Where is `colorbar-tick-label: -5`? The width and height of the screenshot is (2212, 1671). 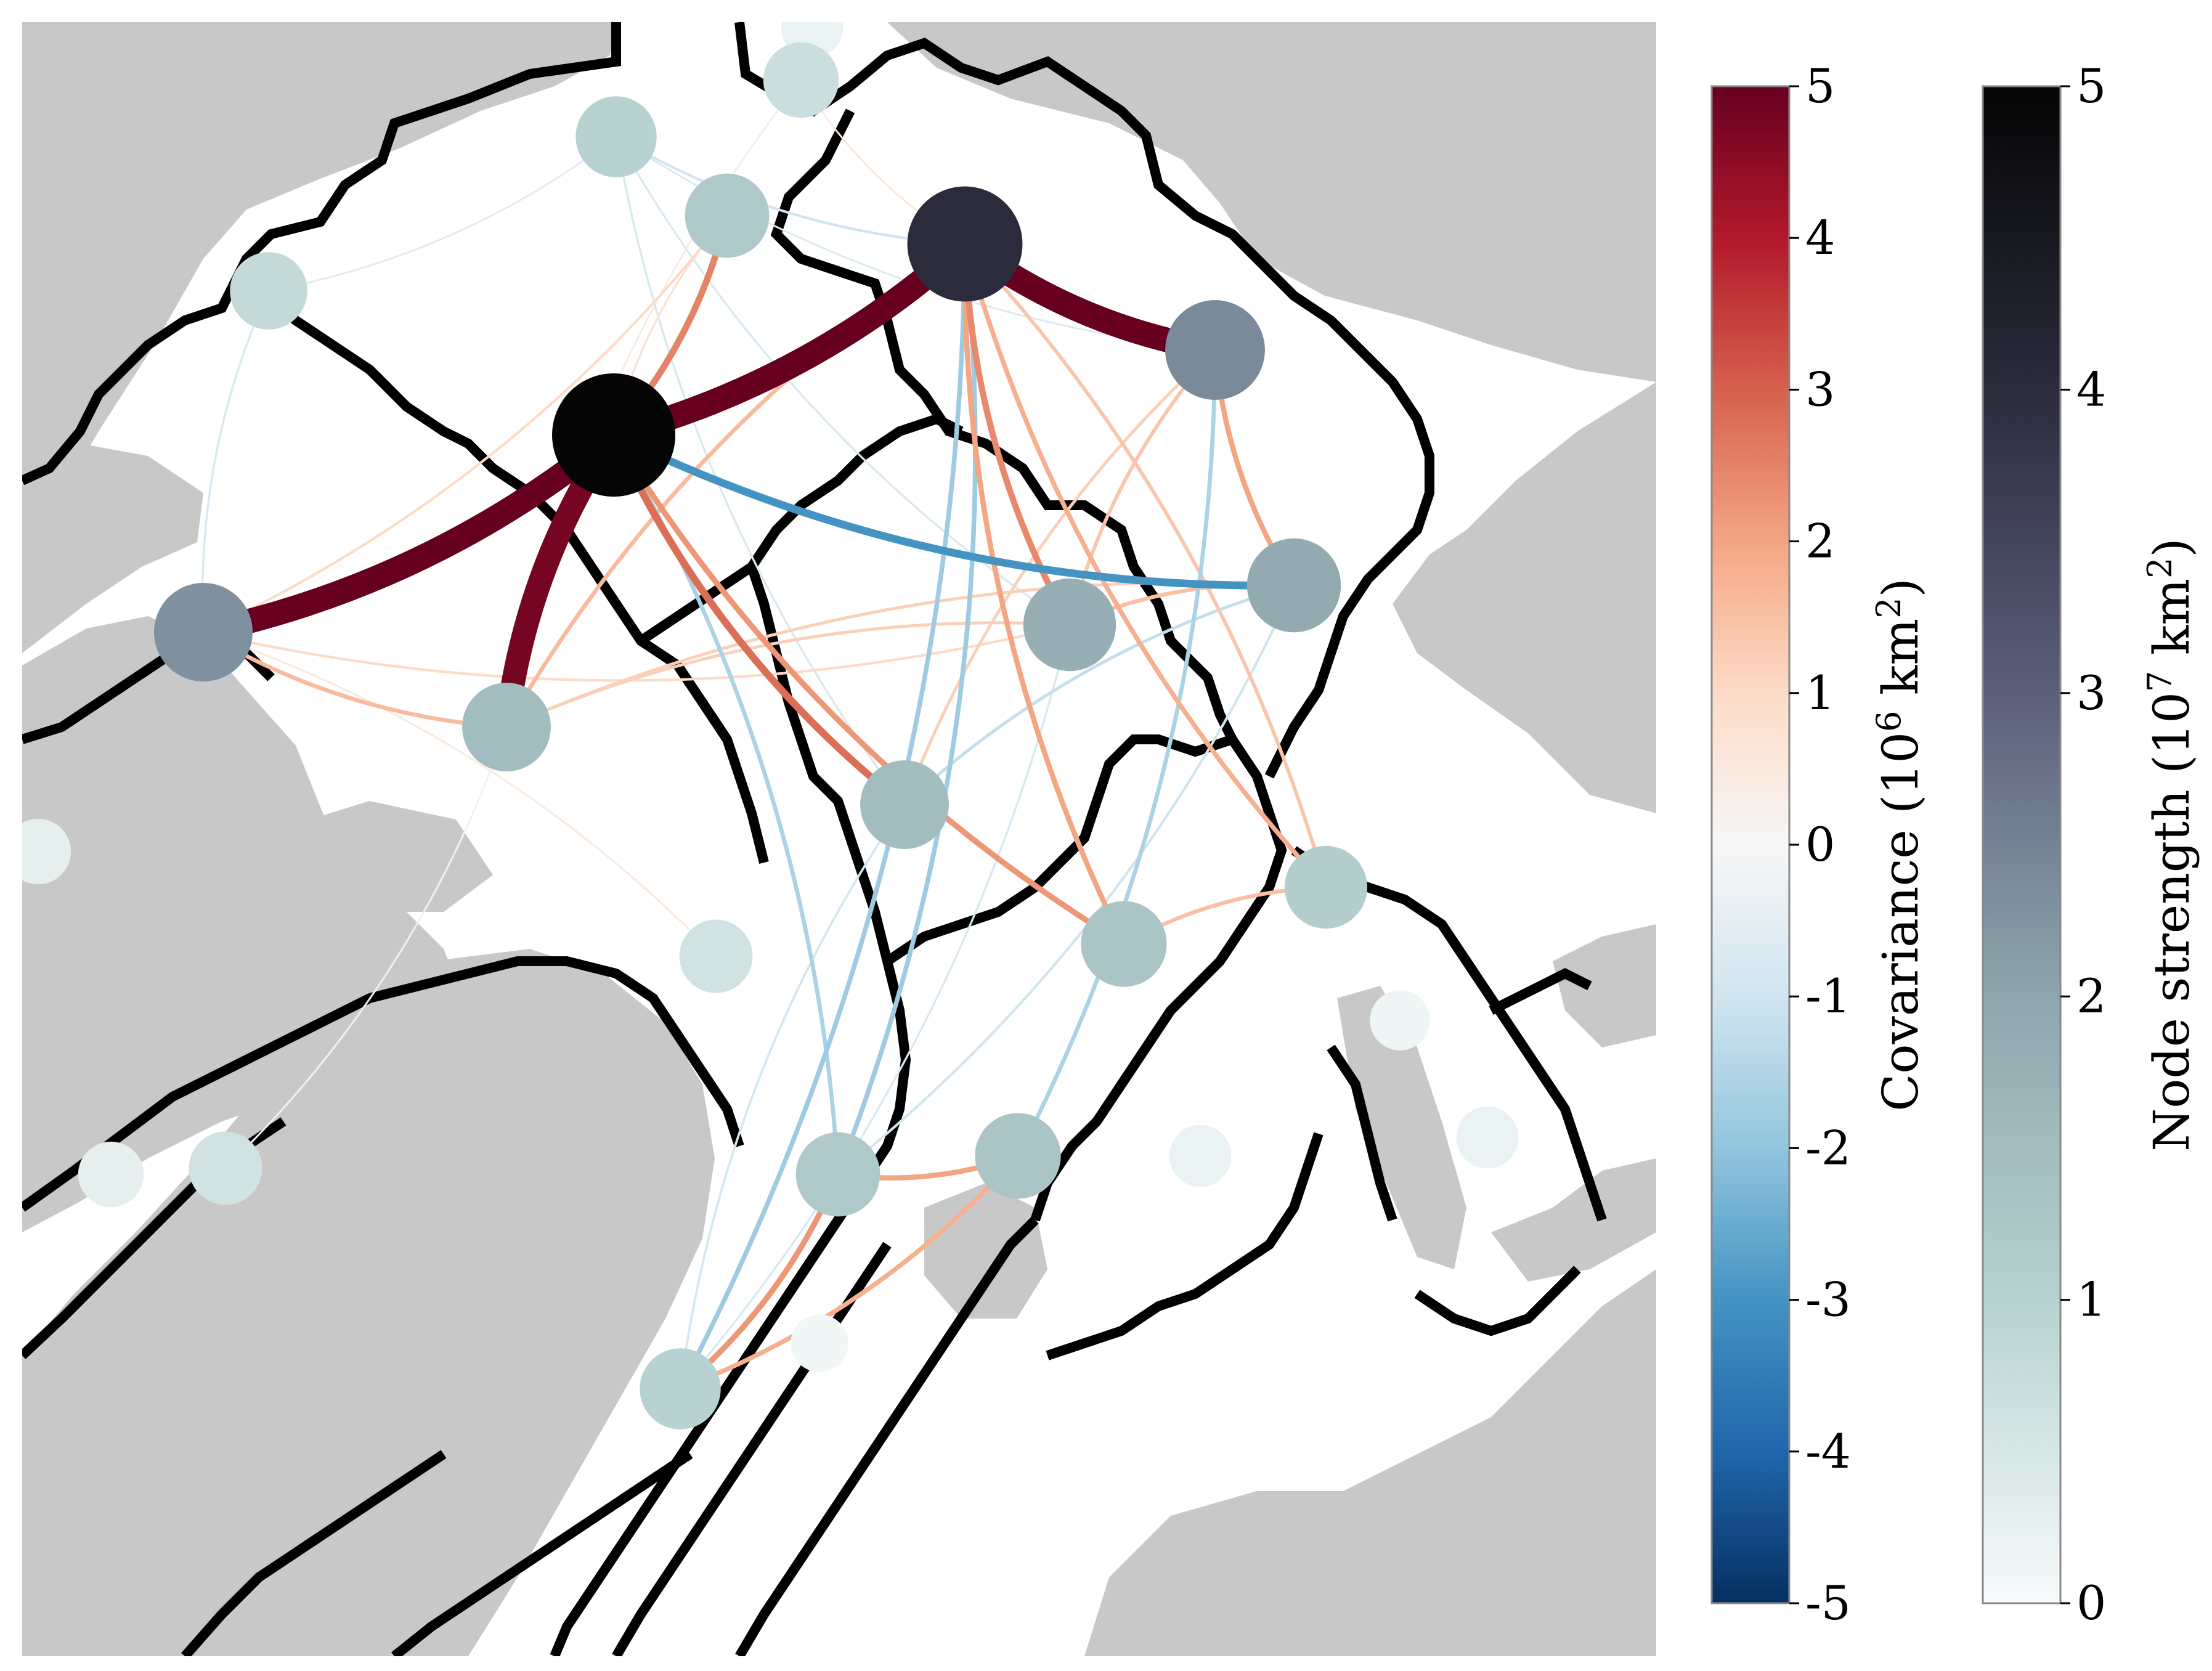 colorbar-tick-label: -5 is located at coordinates (1828, 1602).